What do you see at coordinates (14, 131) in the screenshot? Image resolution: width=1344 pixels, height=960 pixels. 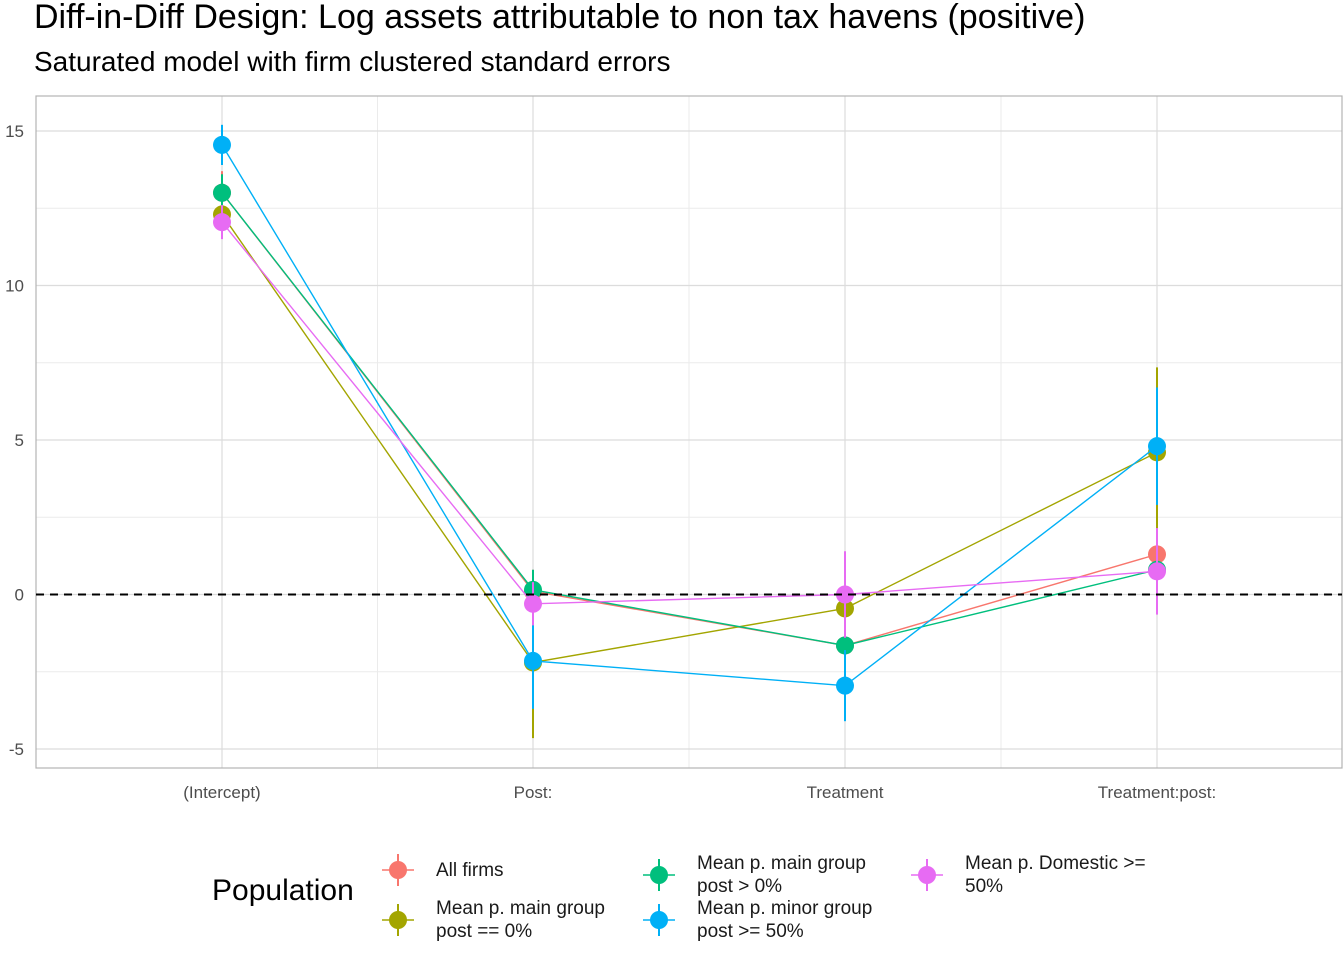 I see `y-tick-label: 15` at bounding box center [14, 131].